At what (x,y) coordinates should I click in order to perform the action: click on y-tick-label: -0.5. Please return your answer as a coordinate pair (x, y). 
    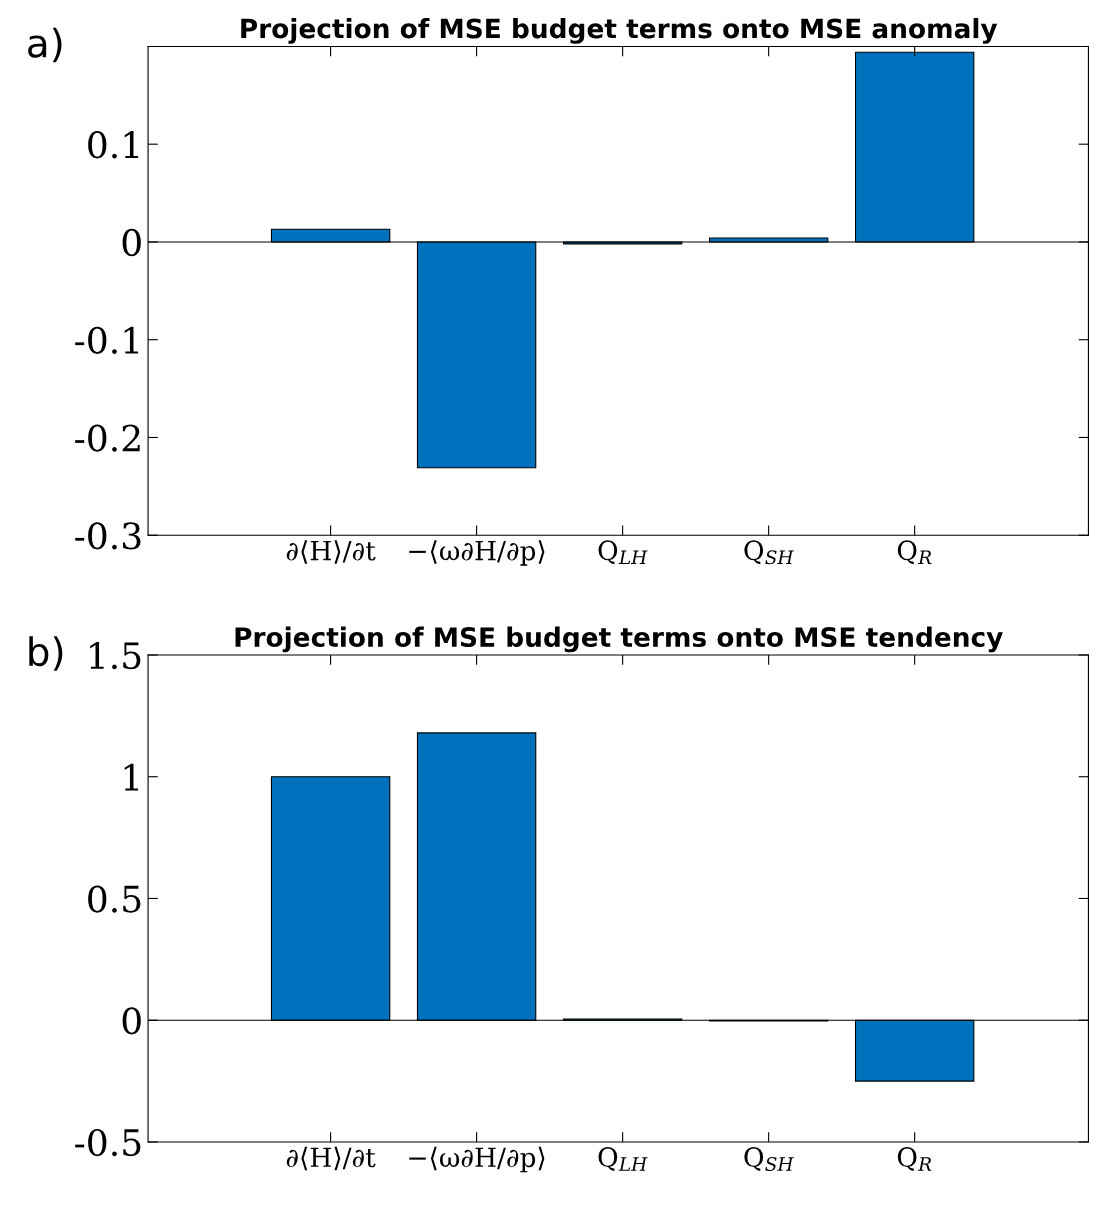
    Looking at the image, I should click on (108, 1142).